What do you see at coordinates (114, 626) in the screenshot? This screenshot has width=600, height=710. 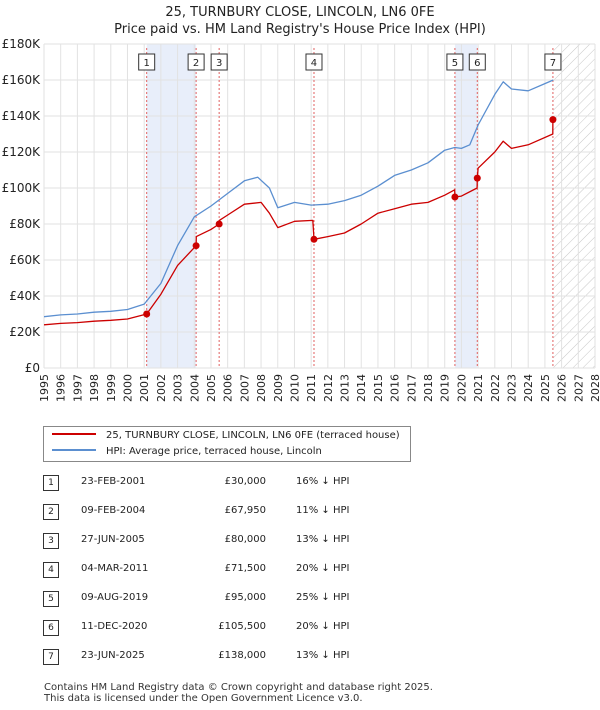 I see `sale-date: 11-DEC-2020` at bounding box center [114, 626].